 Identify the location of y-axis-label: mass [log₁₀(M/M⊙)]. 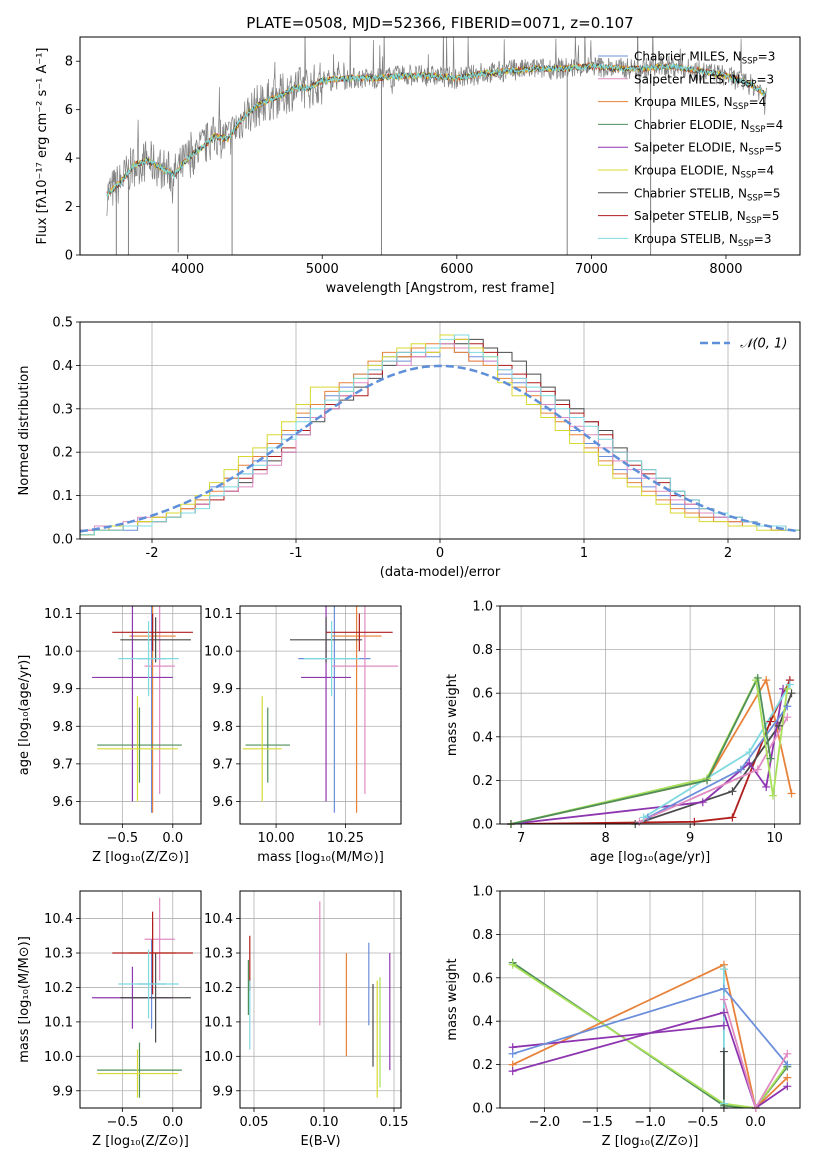
(24, 999).